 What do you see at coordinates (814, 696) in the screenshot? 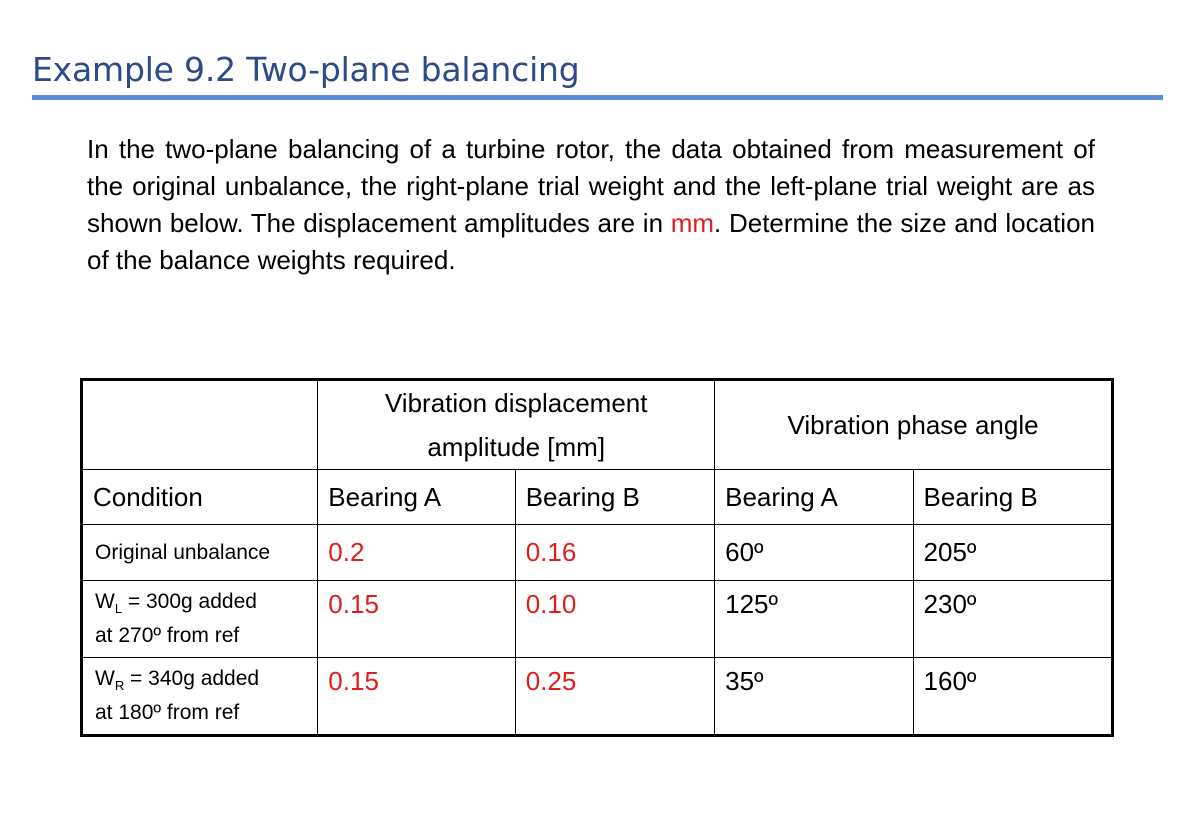
I see `phase-a-cell: 35º` at bounding box center [814, 696].